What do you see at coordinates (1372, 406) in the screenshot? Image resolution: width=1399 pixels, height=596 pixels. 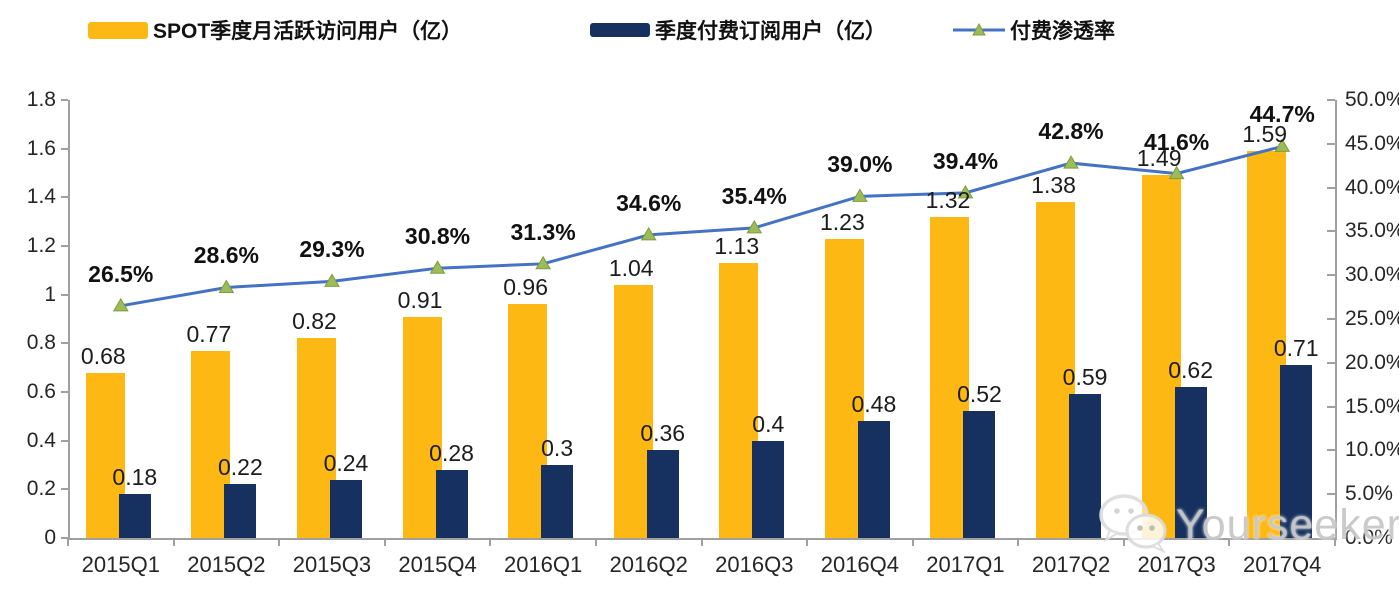 I see `y-axis-label-right: 15.0%` at bounding box center [1372, 406].